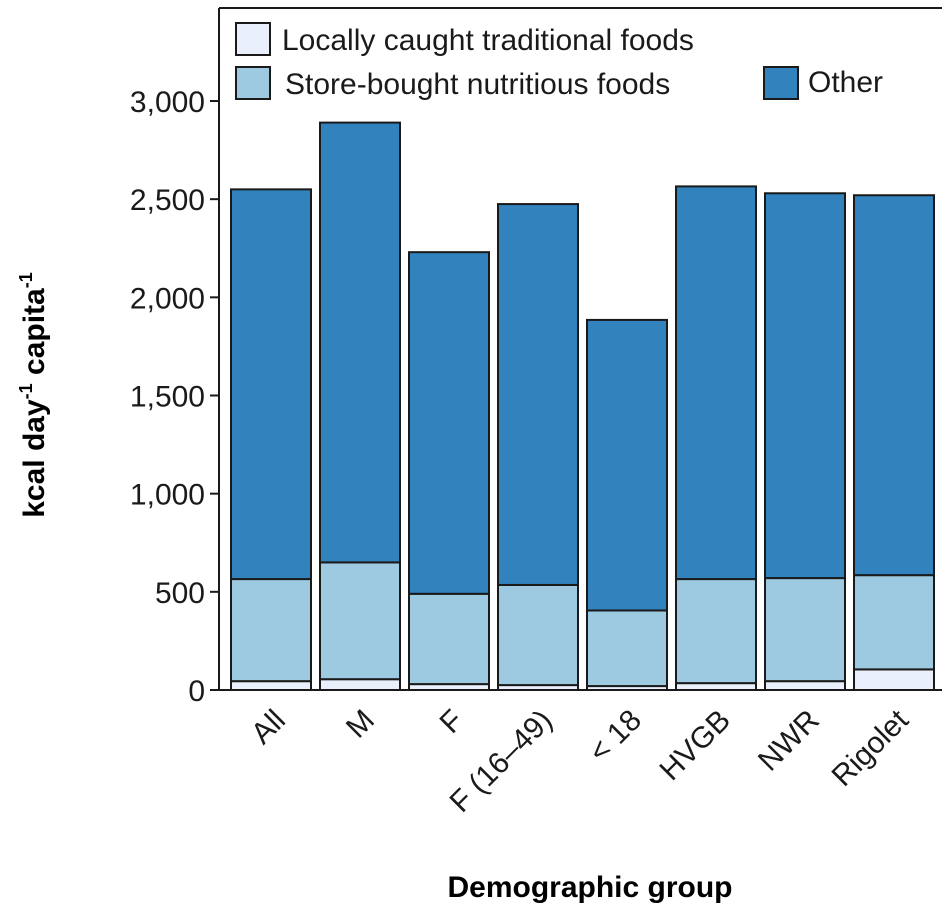 The image size is (950, 908). I want to click on x-tick-label: All, so click(268, 727).